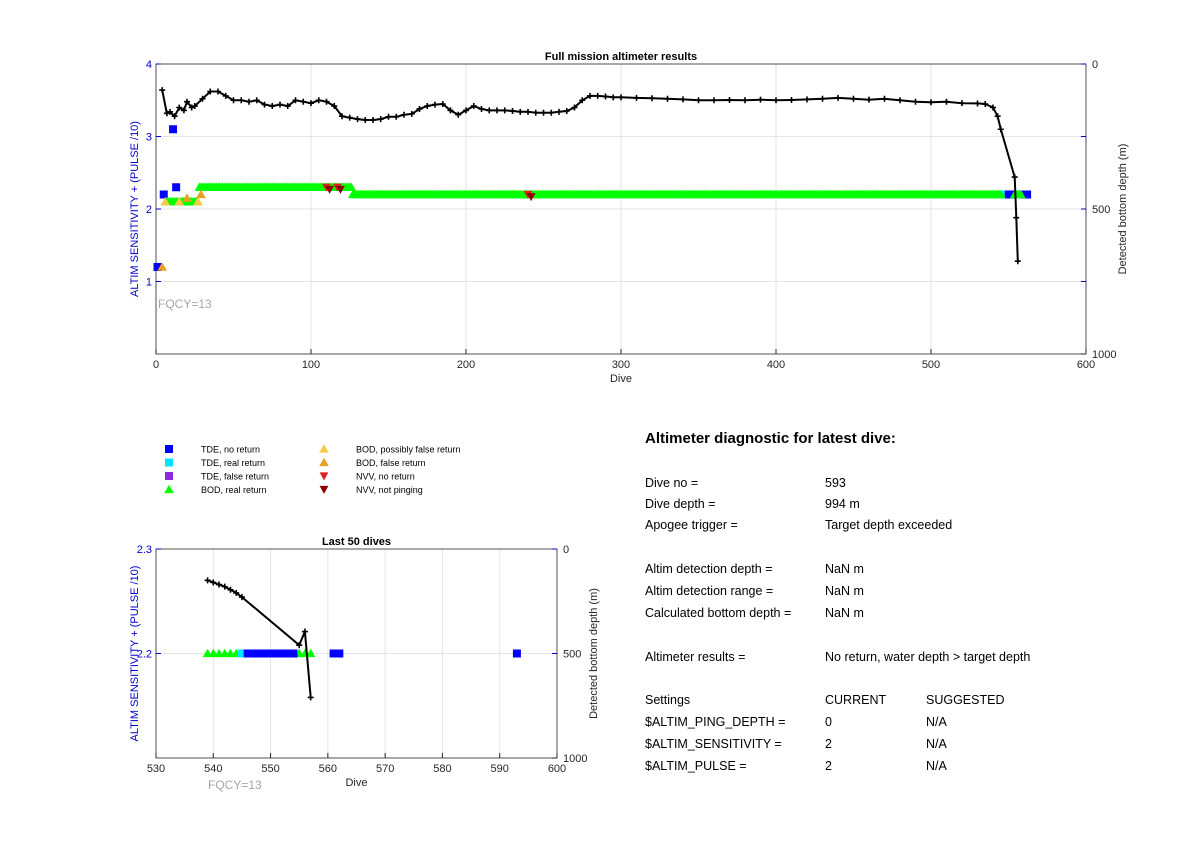  Describe the element at coordinates (557, 769) in the screenshot. I see `x-tick-label: 600` at that location.